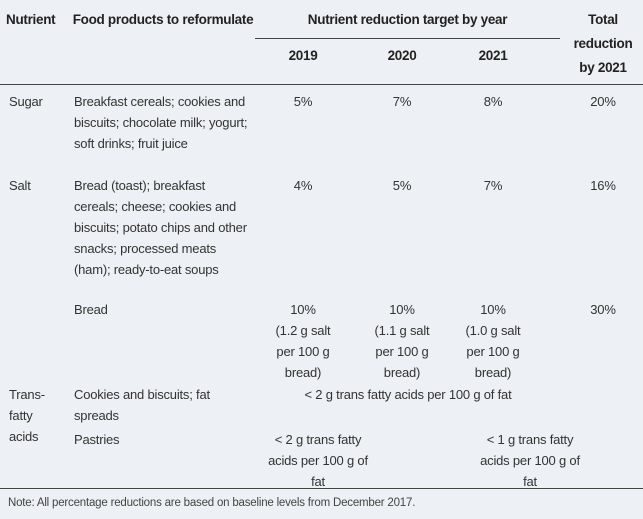 The image size is (643, 519). I want to click on total: 20%, so click(603, 101).